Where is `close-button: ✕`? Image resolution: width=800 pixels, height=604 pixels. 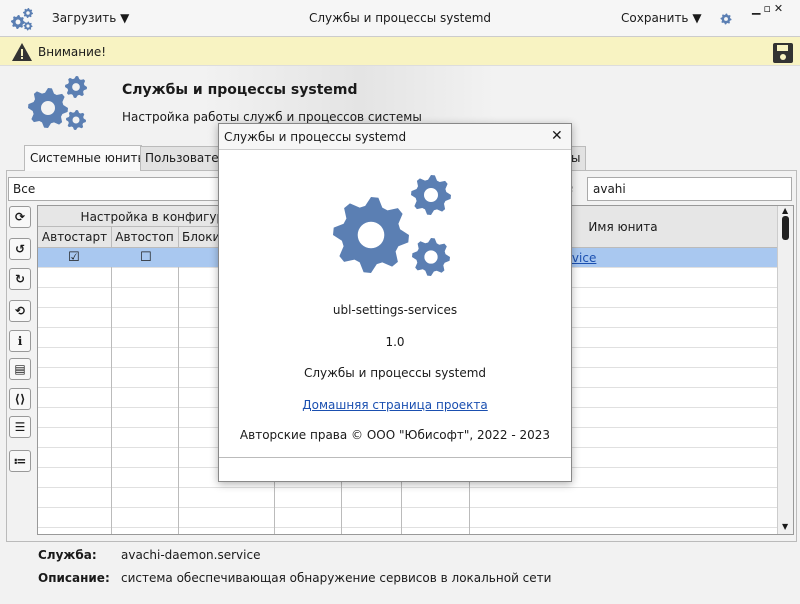
close-button: ✕ is located at coordinates (557, 136).